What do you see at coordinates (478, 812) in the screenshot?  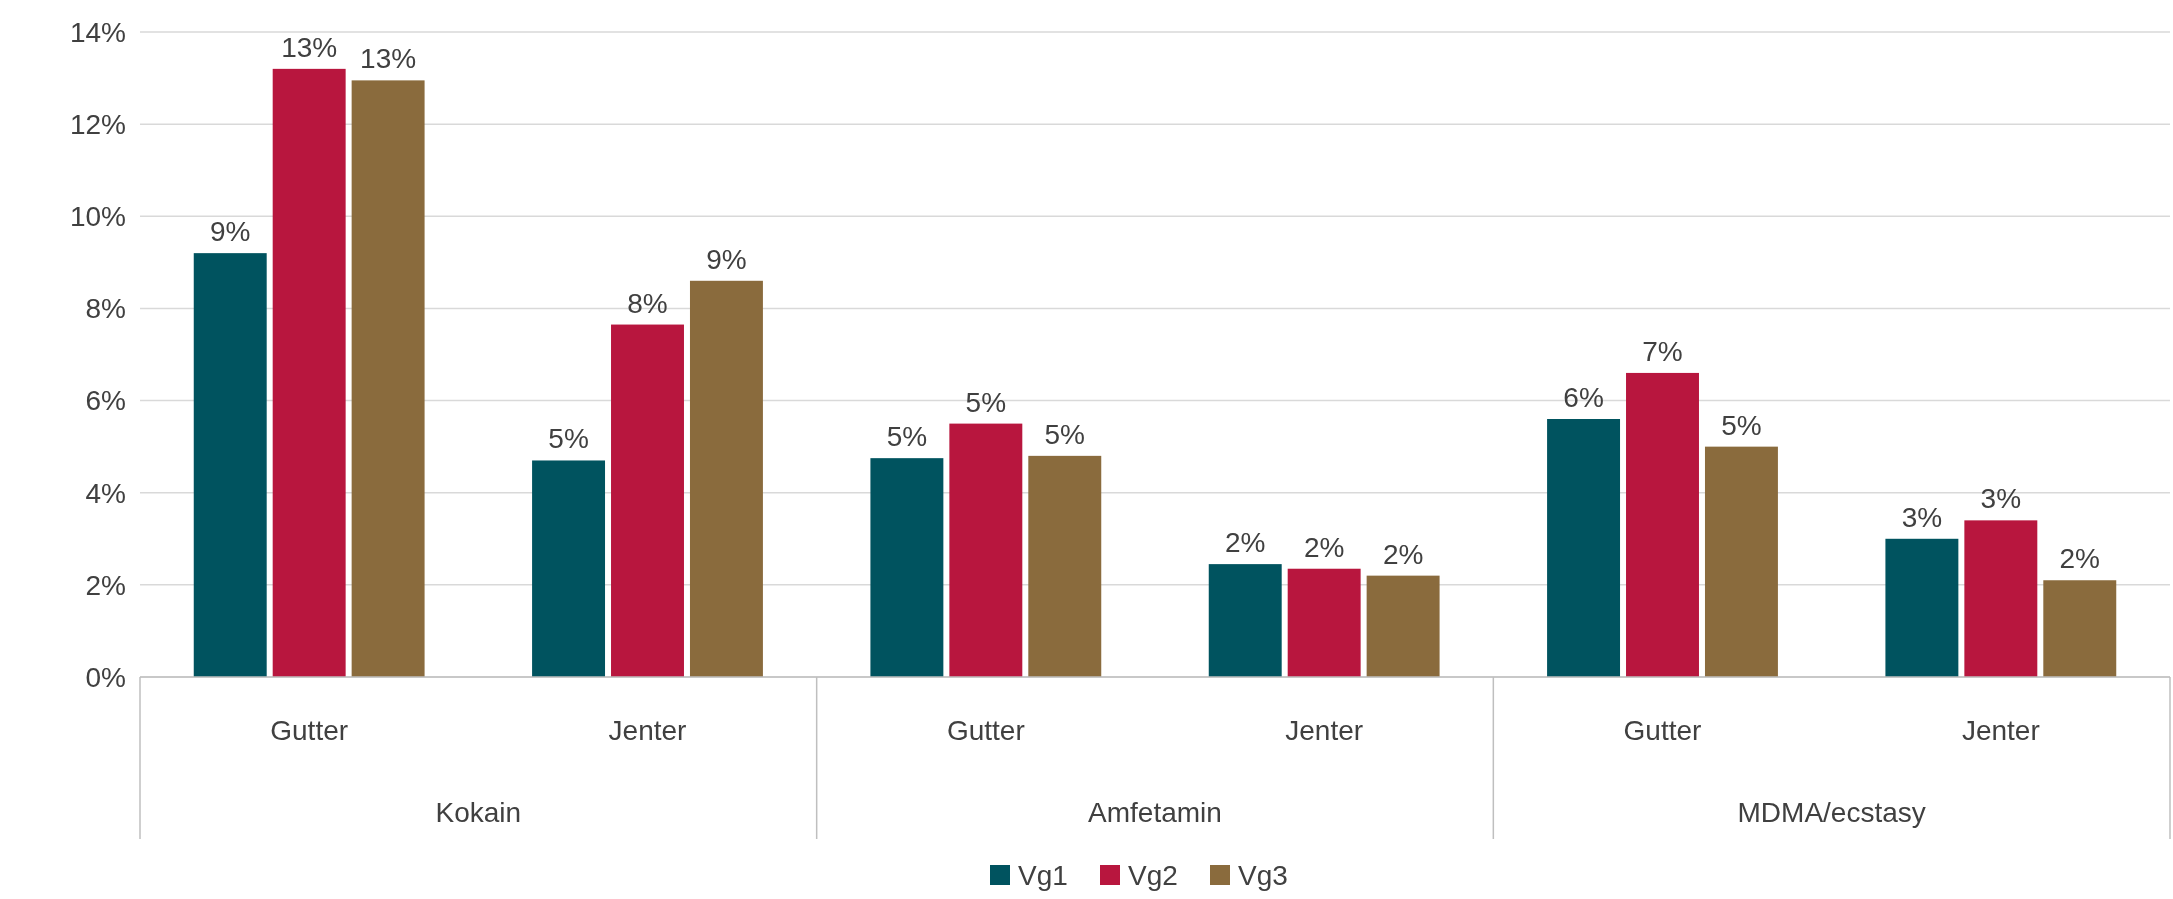 I see `text: Kokain` at bounding box center [478, 812].